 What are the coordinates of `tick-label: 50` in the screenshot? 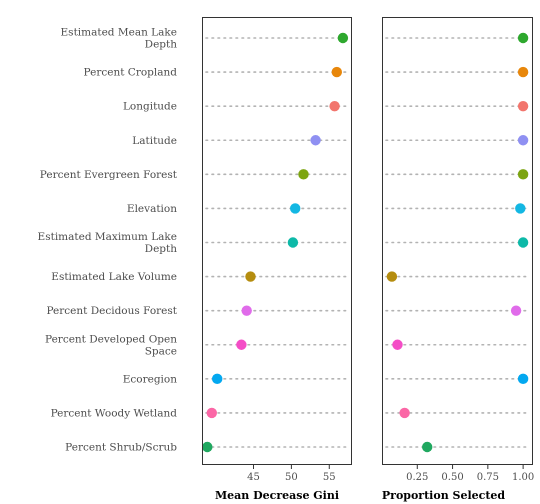 It's located at (291, 477).